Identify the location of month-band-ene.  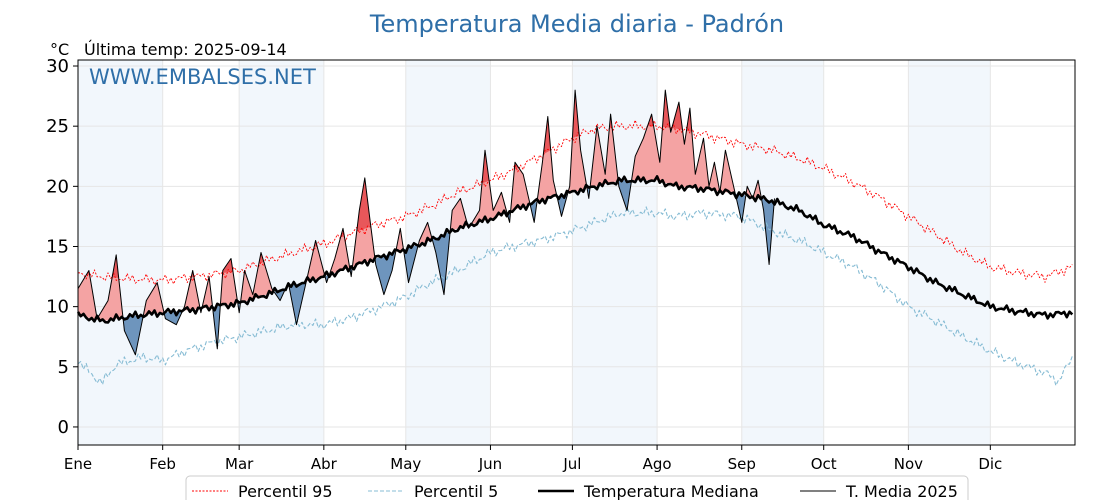
(120, 252).